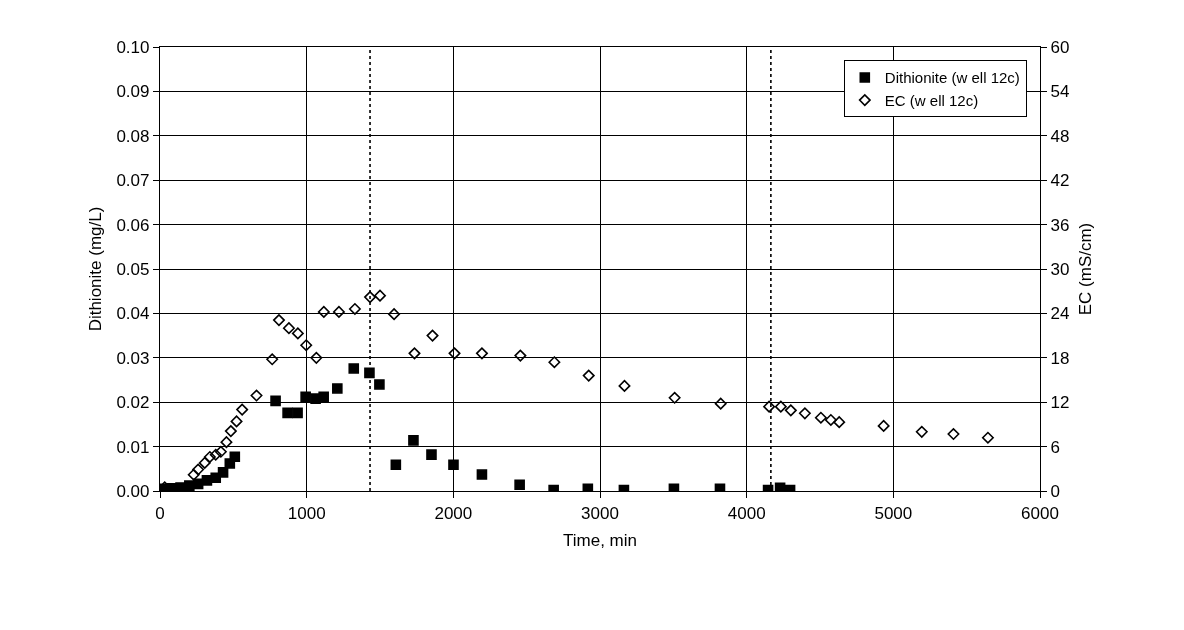 The image size is (1184, 630). Describe the element at coordinates (1040, 513) in the screenshot. I see `x-tick-label: 6000` at that location.